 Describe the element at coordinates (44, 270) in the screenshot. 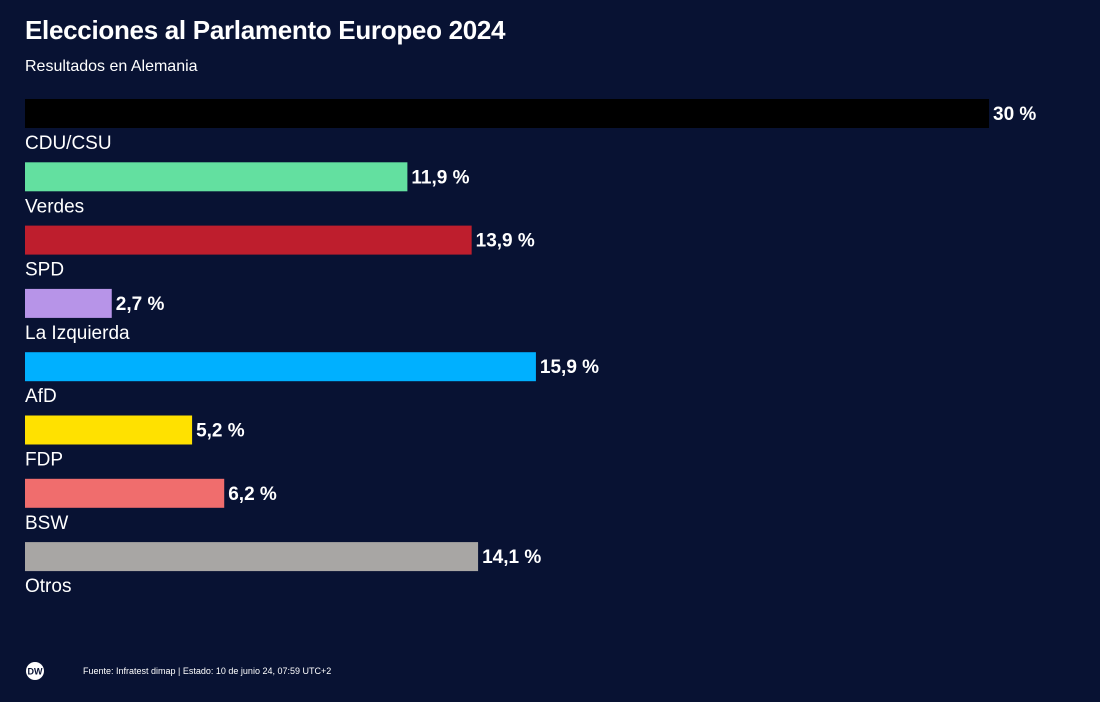

I see `category-label-spd: SPD` at that location.